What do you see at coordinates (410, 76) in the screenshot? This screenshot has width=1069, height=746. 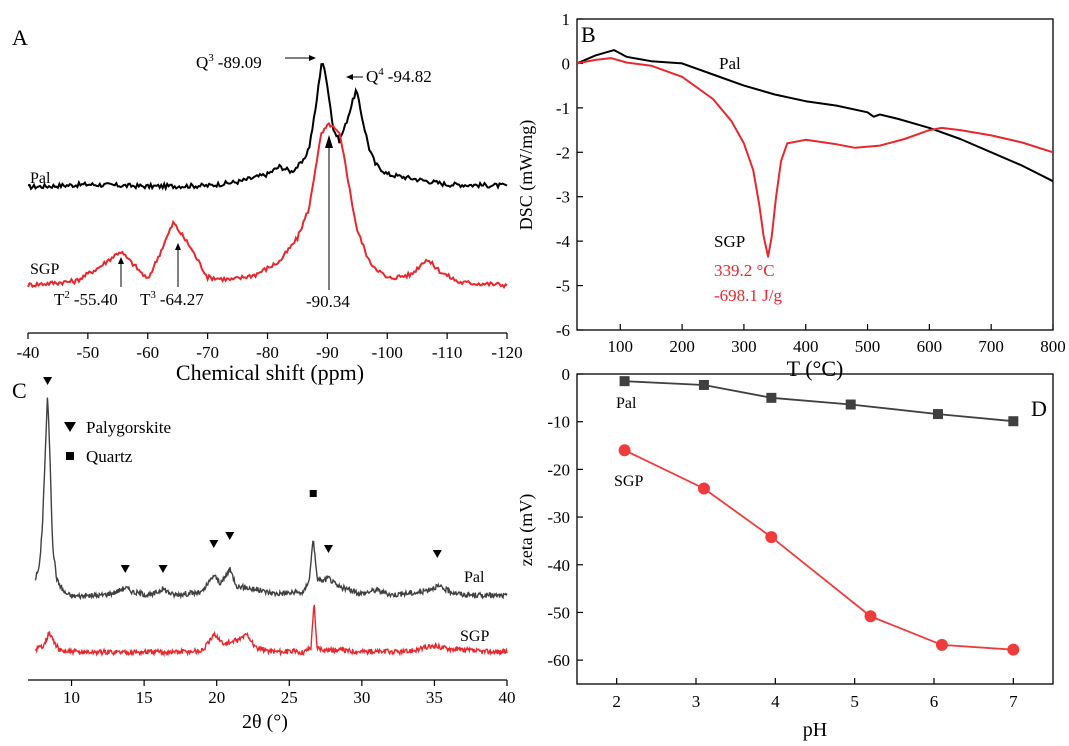 I see `q4-value: -94.82` at bounding box center [410, 76].